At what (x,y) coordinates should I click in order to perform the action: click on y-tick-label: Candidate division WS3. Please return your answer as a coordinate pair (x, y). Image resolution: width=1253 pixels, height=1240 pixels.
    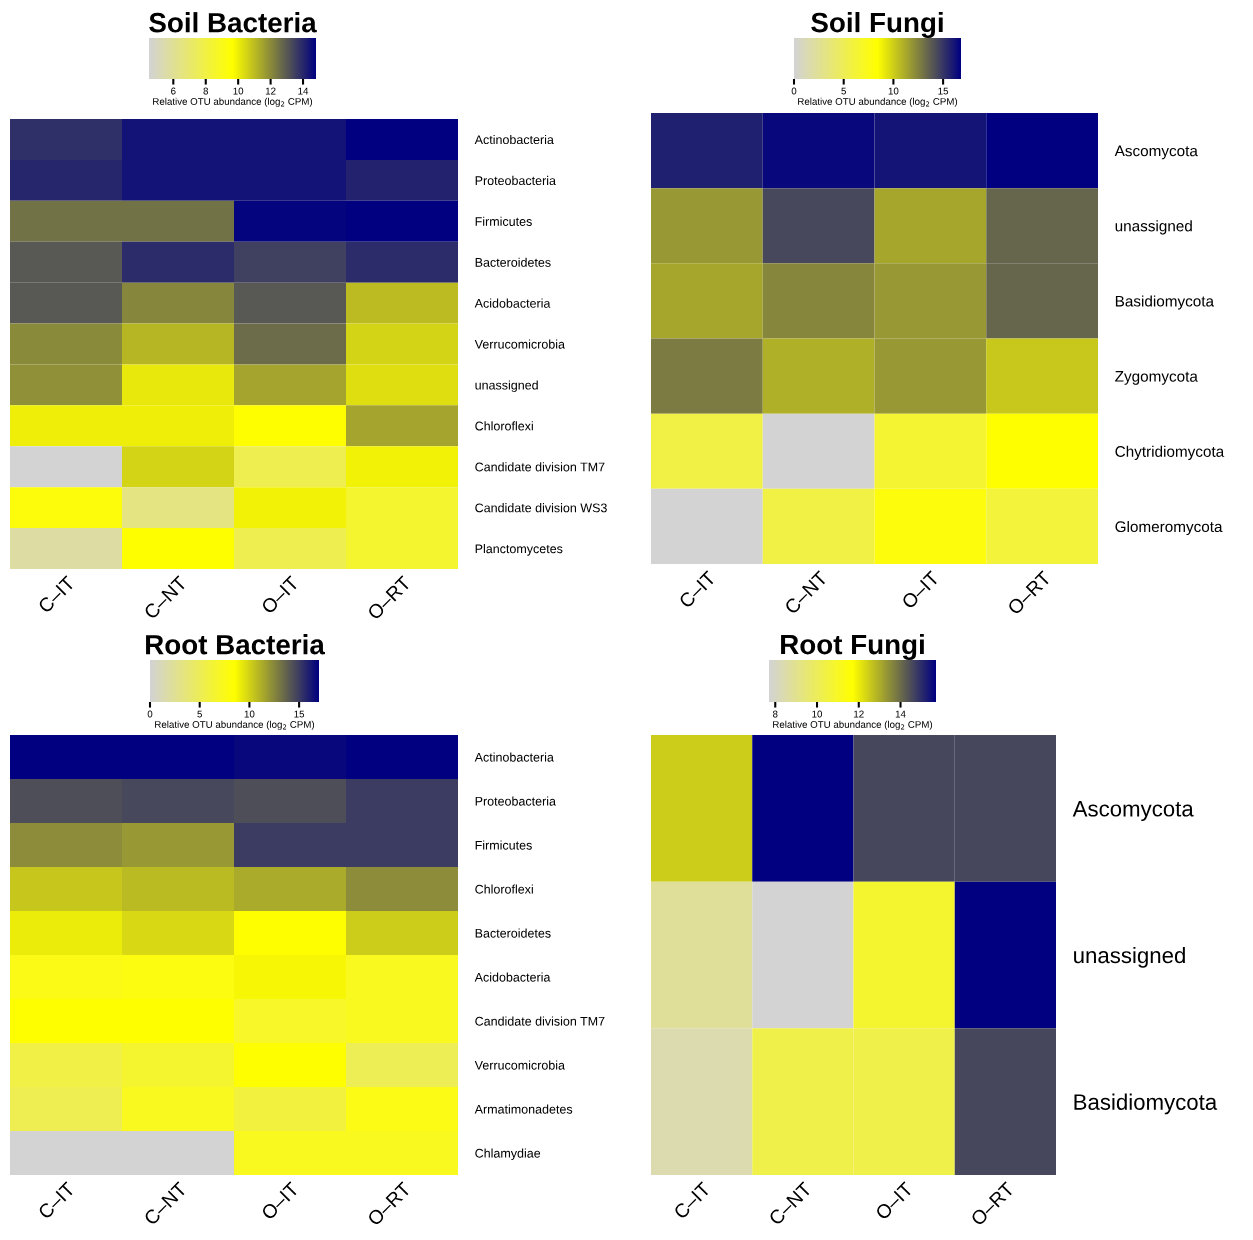
    Looking at the image, I should click on (541, 508).